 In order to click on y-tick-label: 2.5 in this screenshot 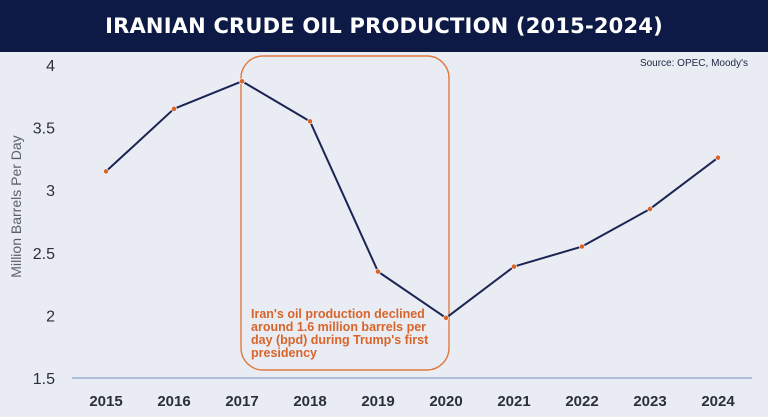, I will do `click(44, 254)`.